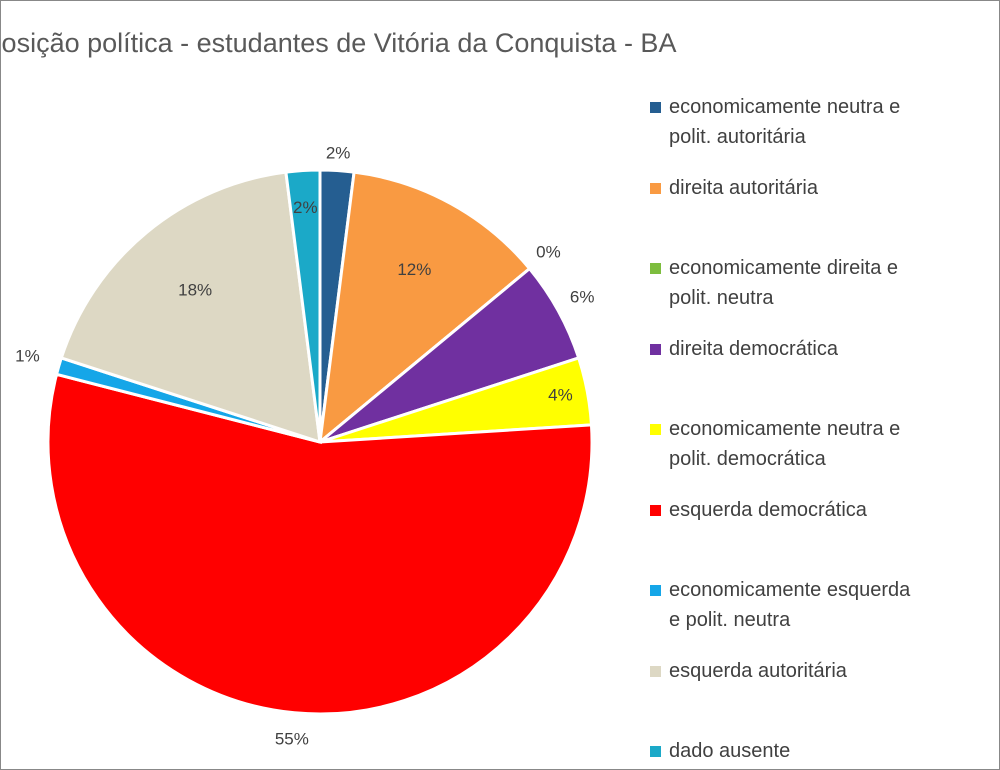  I want to click on legend-label: direita autoritária, so click(743, 187).